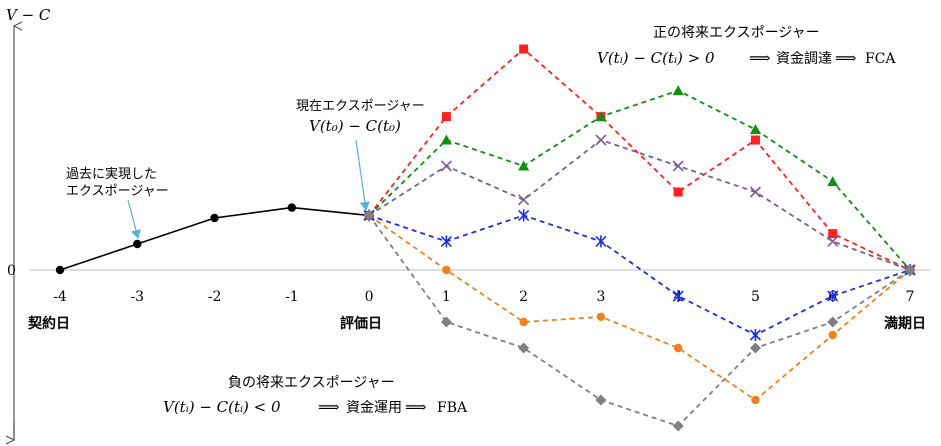 This screenshot has height=446, width=941. I want to click on negative-exposure-formula: V(tᵢ) − C(tᵢ) < 0, so click(222, 407).